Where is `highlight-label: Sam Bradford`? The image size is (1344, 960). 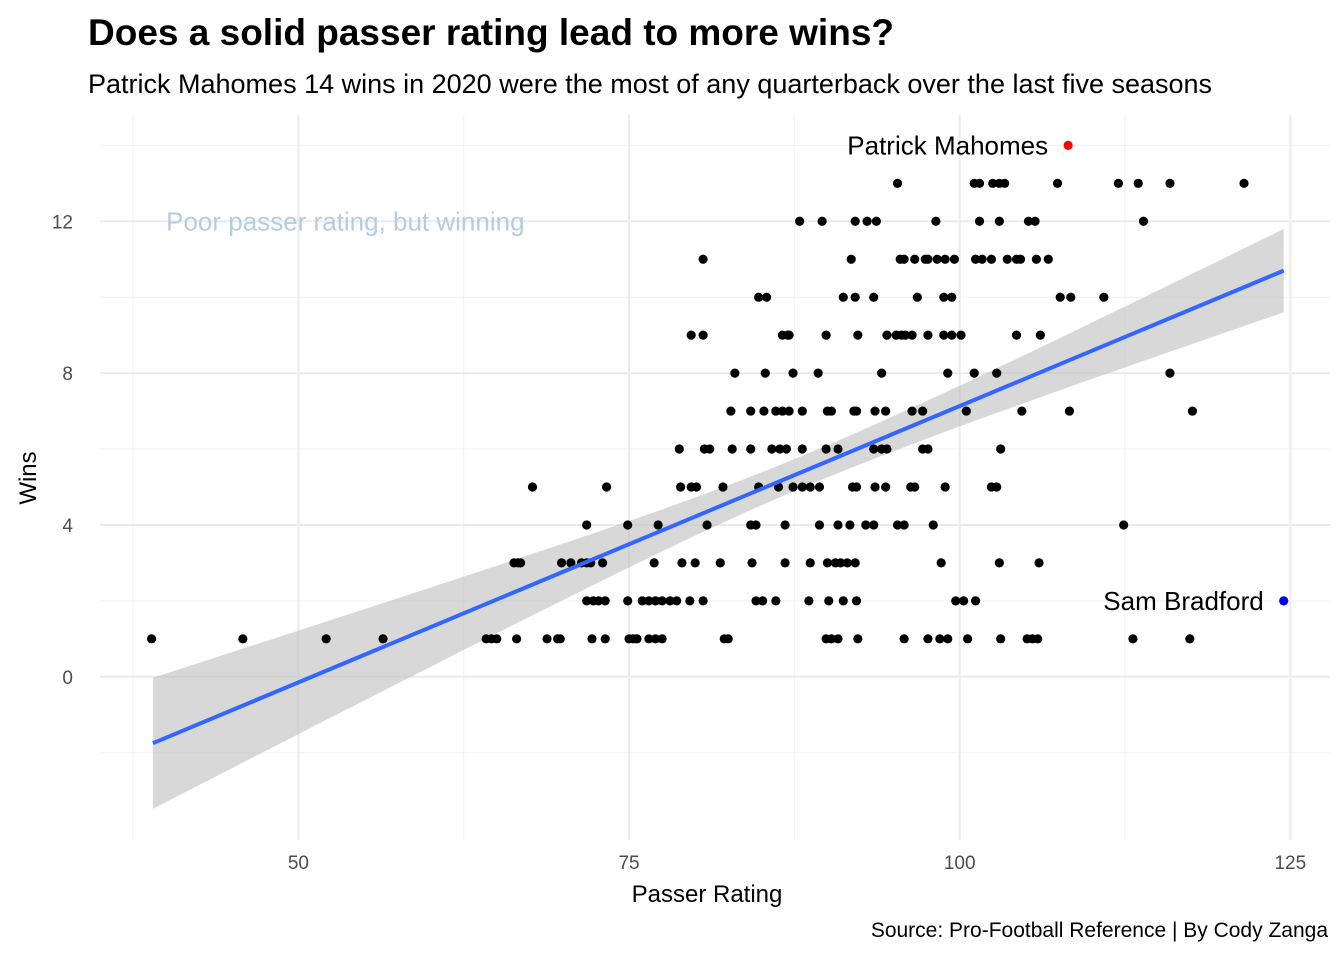 highlight-label: Sam Bradford is located at coordinates (1183, 601).